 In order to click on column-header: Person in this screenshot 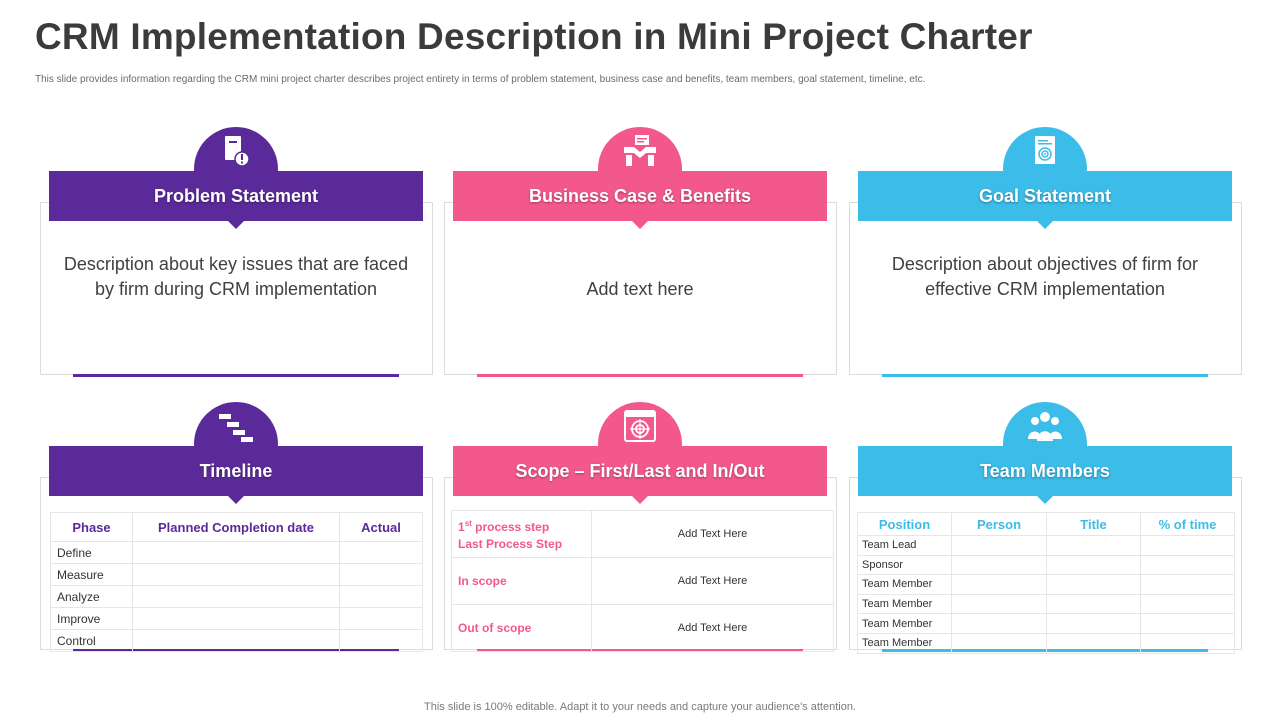, I will do `click(999, 524)`.